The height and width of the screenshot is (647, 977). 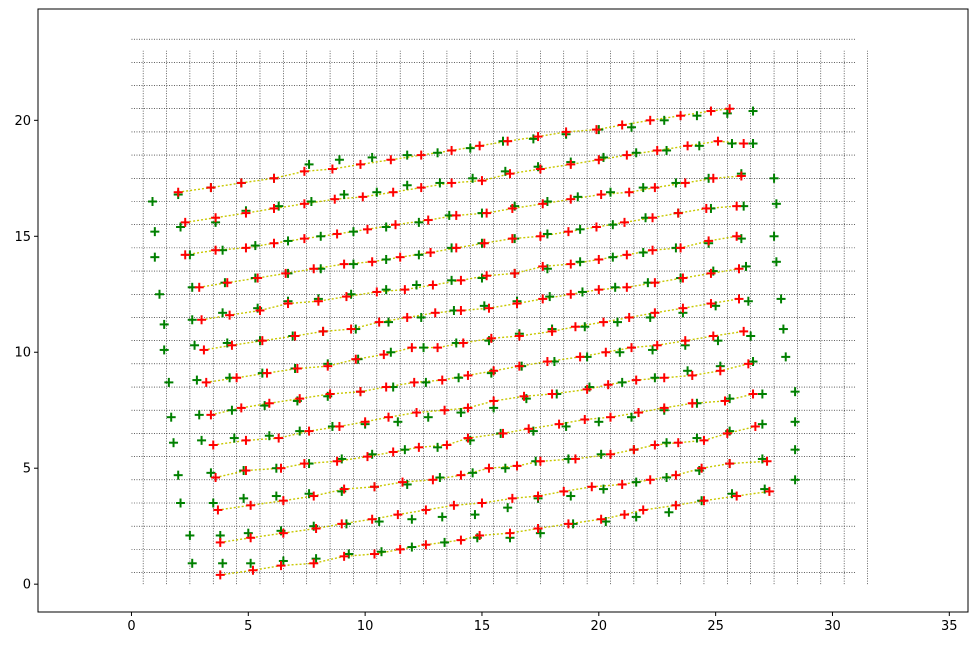 I want to click on row-curve, so click(x=486, y=468).